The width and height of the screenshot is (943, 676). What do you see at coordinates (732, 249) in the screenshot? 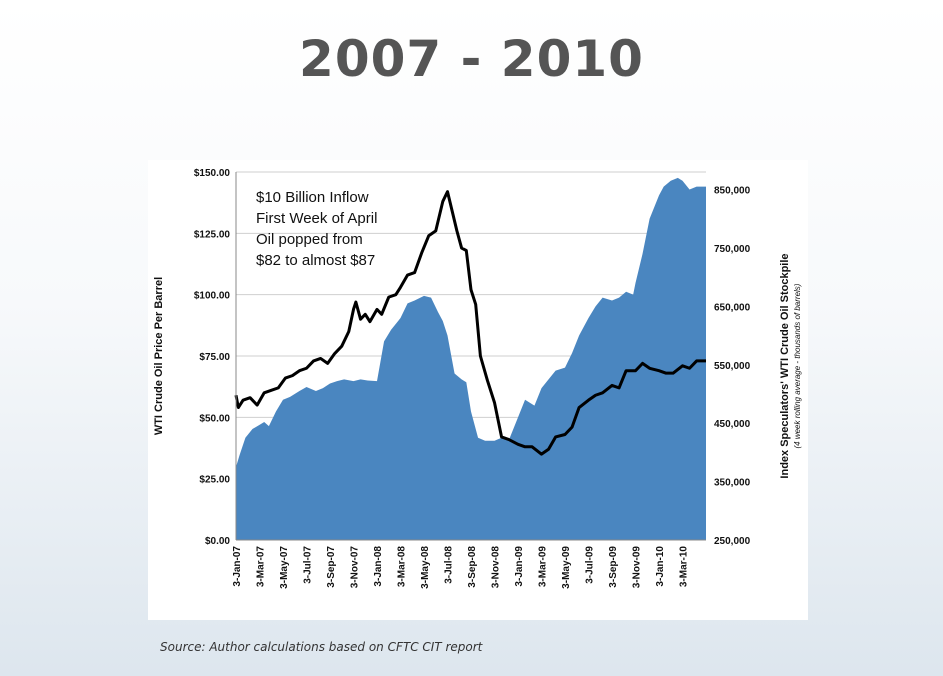
I see `y2-tick-label: 750,000` at bounding box center [732, 249].